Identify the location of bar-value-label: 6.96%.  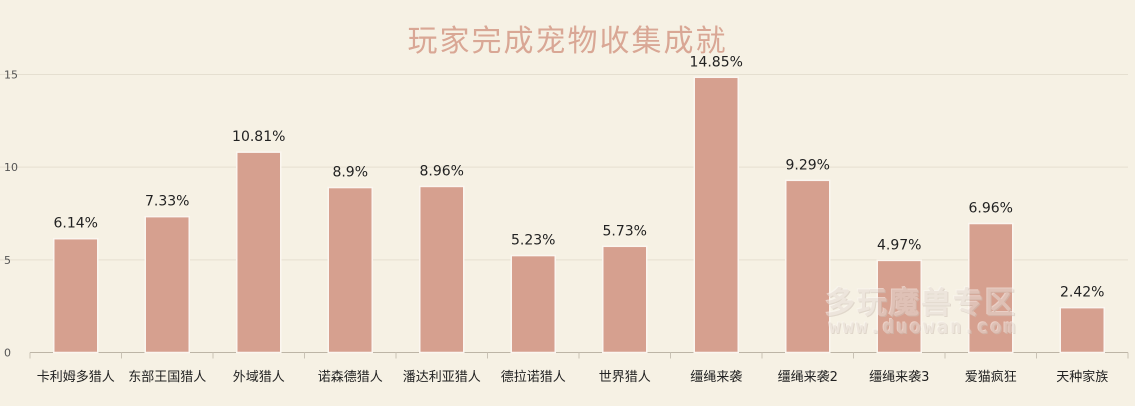
(991, 209).